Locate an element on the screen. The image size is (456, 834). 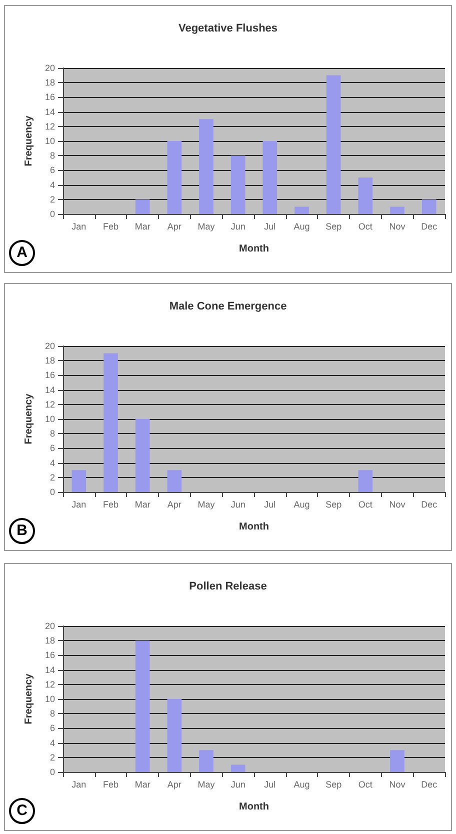
chart-title: Pollen Release is located at coordinates (228, 586).